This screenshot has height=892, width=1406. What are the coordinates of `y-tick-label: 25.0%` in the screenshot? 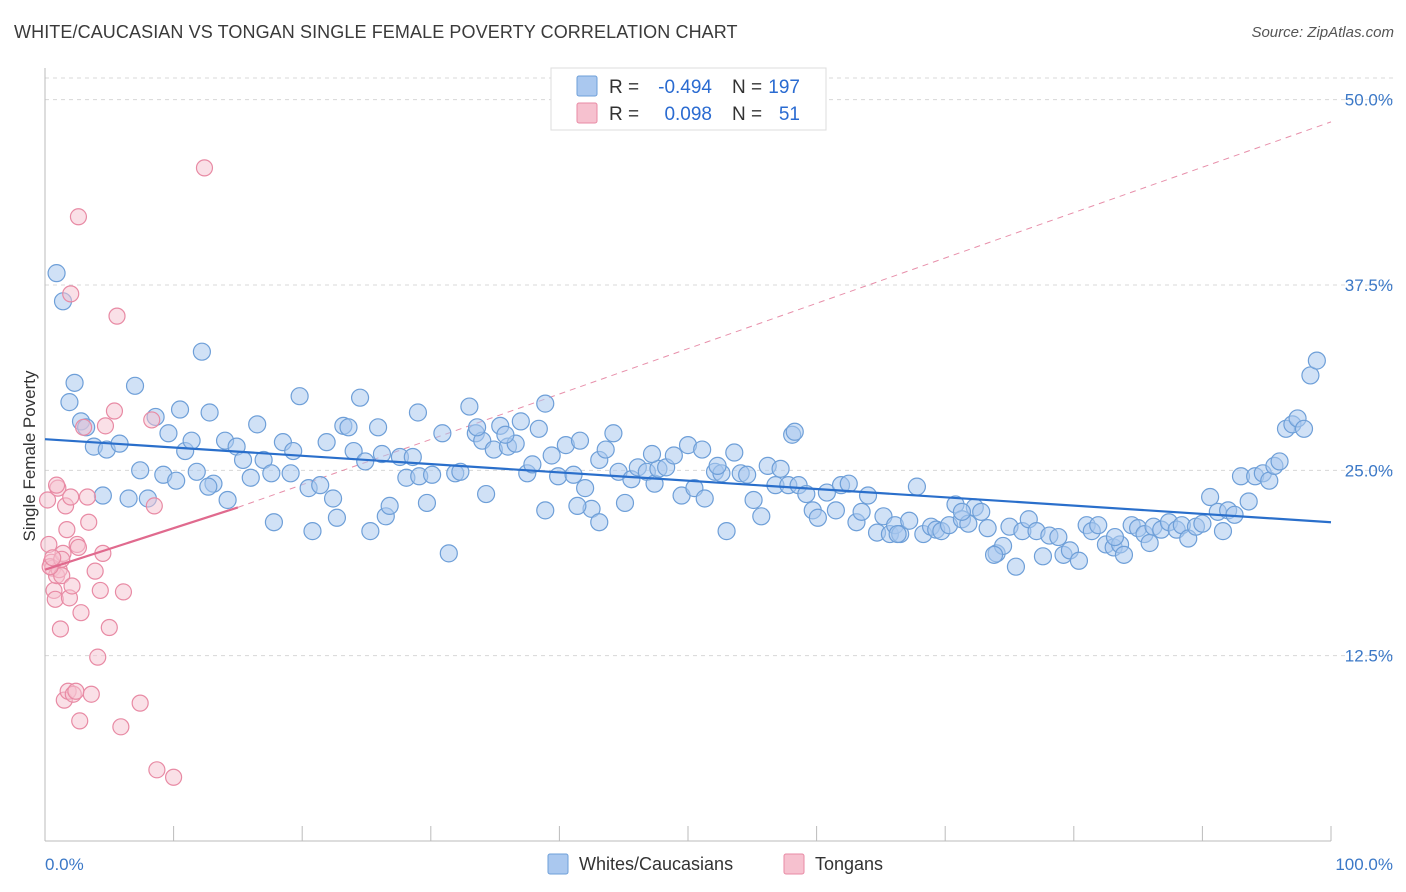 It's located at (1369, 470).